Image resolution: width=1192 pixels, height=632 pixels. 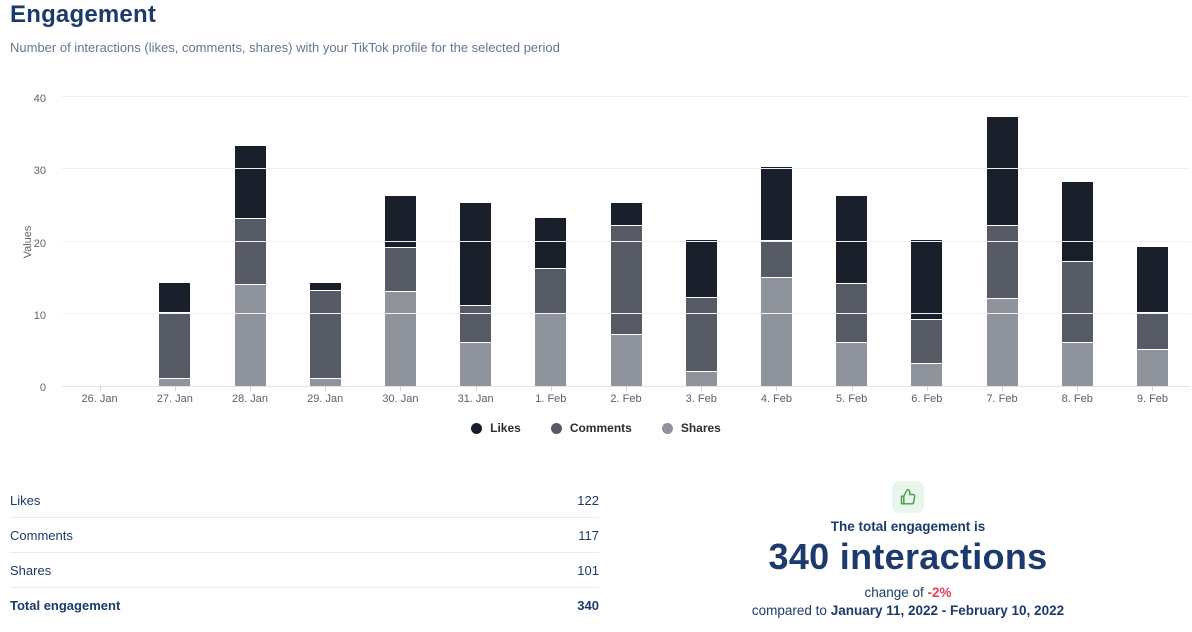 What do you see at coordinates (496, 428) in the screenshot?
I see `legend-item-likes: Likes` at bounding box center [496, 428].